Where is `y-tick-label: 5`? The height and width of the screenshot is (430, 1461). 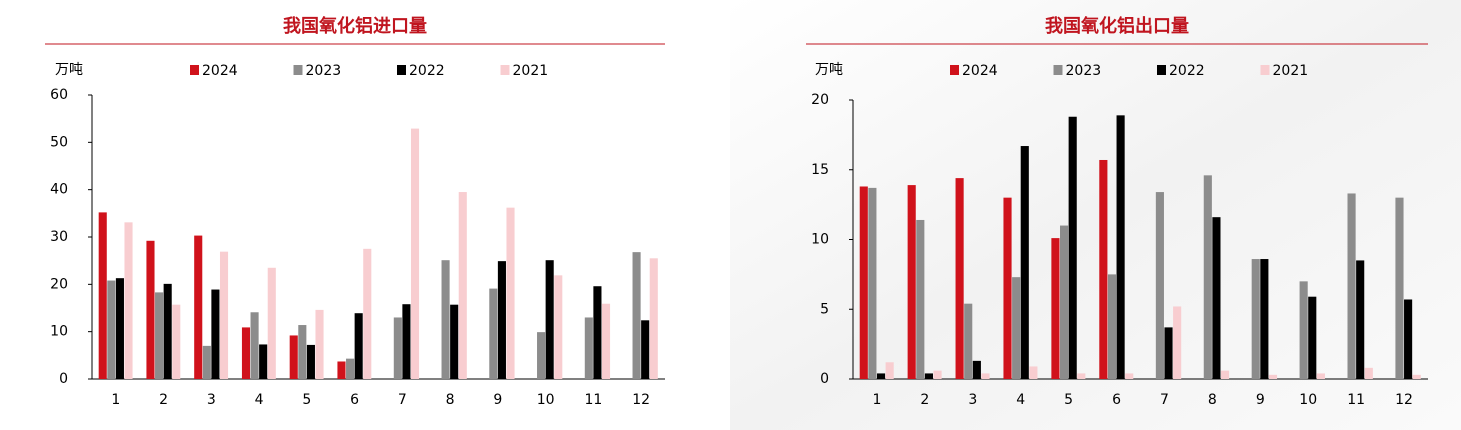
y-tick-label: 5 is located at coordinates (824, 309).